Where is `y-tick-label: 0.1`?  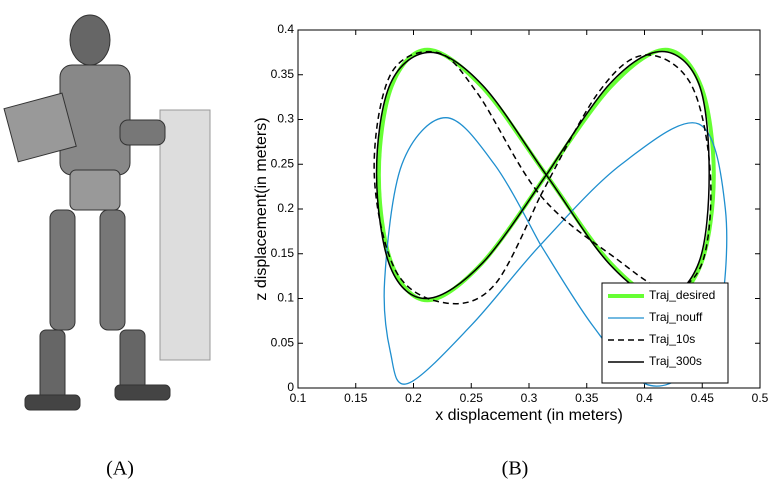 y-tick-label: 0.1 is located at coordinates (285, 298).